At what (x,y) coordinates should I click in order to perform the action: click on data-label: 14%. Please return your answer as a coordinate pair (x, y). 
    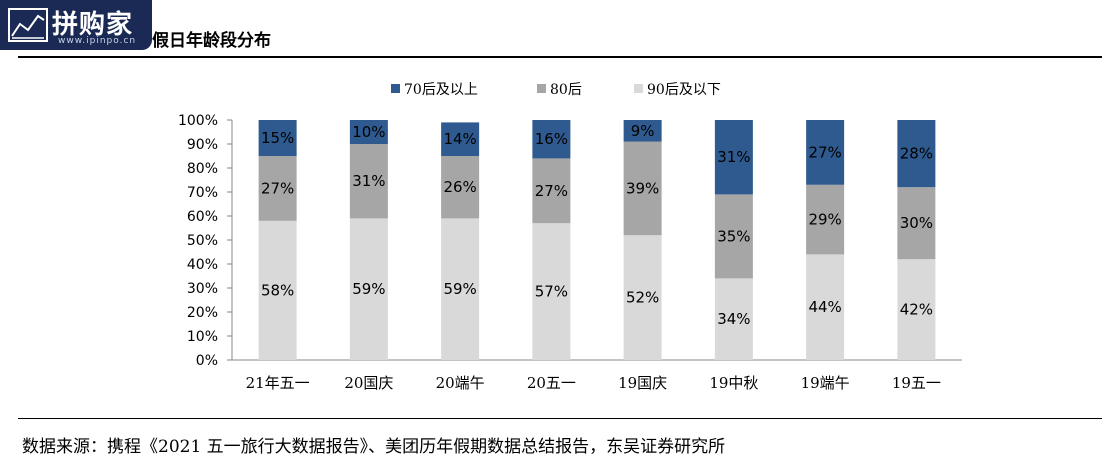
    Looking at the image, I should click on (459, 139).